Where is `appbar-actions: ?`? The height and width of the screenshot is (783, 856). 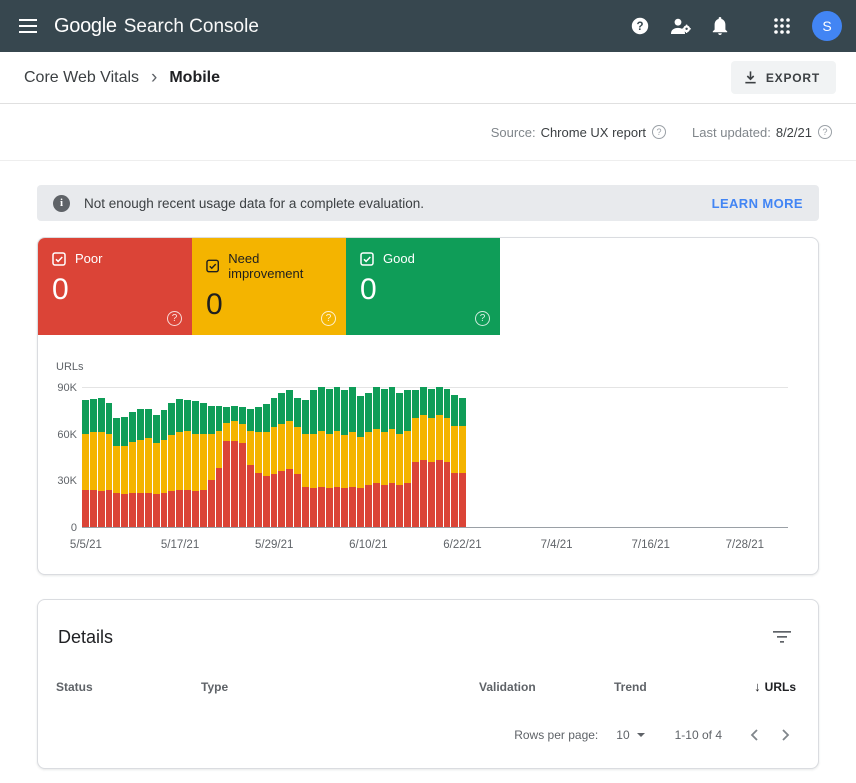
appbar-actions: ? is located at coordinates (732, 26).